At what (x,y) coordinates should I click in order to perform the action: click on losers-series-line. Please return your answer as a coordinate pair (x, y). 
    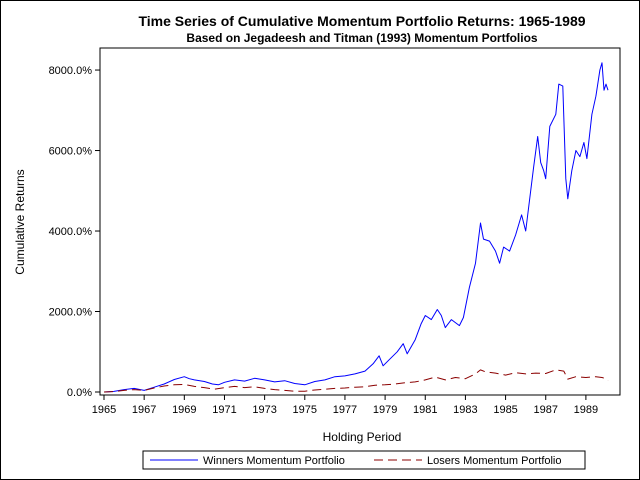
    Looking at the image, I should click on (356, 381).